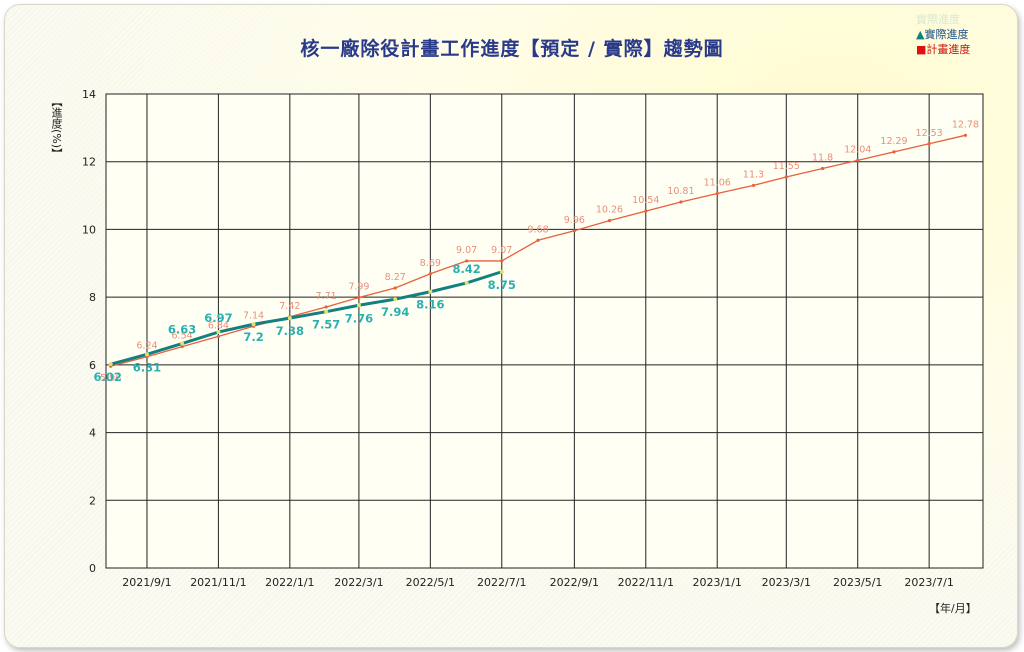 Image resolution: width=1024 pixels, height=652 pixels. What do you see at coordinates (965, 124) in the screenshot?
I see `planned-data-label: 12.78` at bounding box center [965, 124].